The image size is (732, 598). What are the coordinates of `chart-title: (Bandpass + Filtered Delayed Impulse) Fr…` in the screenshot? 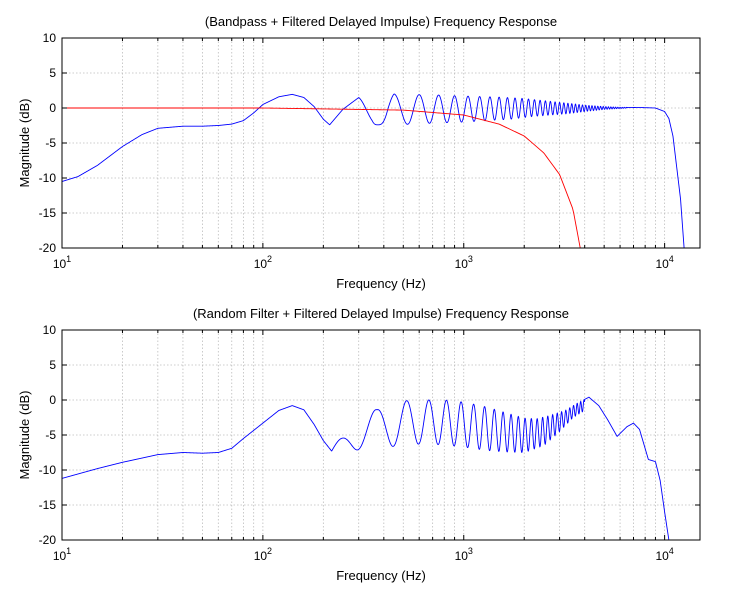 It's located at (381, 21).